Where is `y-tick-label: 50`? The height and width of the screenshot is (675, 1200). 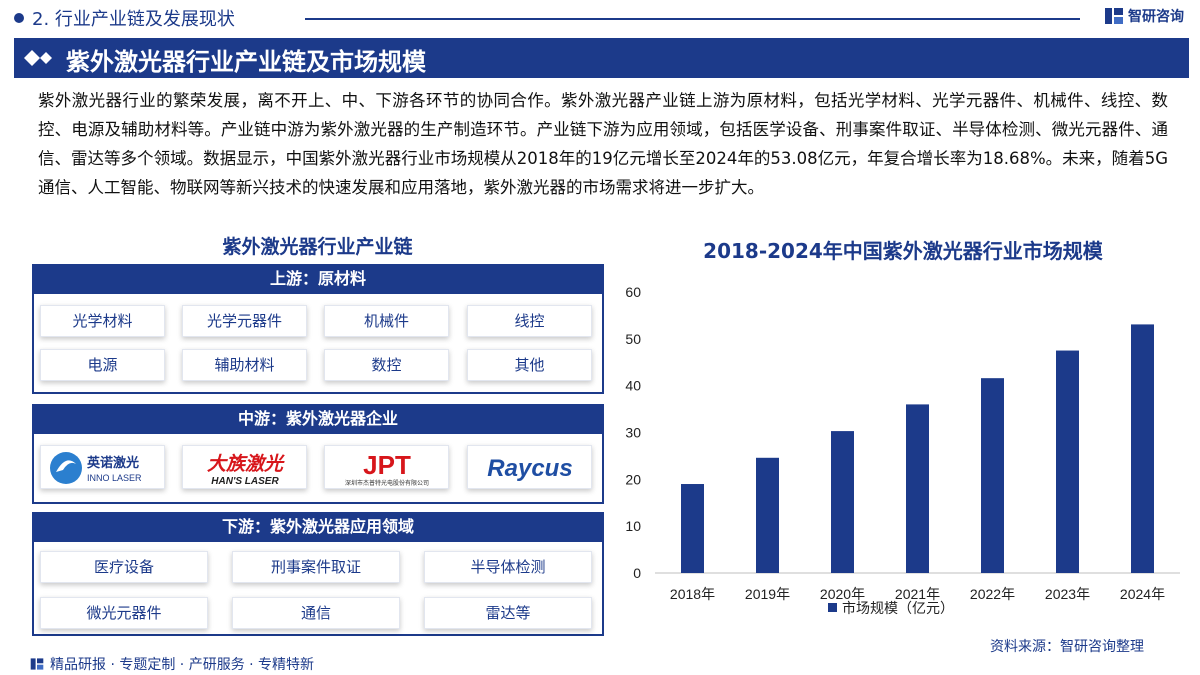
y-tick-label: 50 is located at coordinates (633, 339).